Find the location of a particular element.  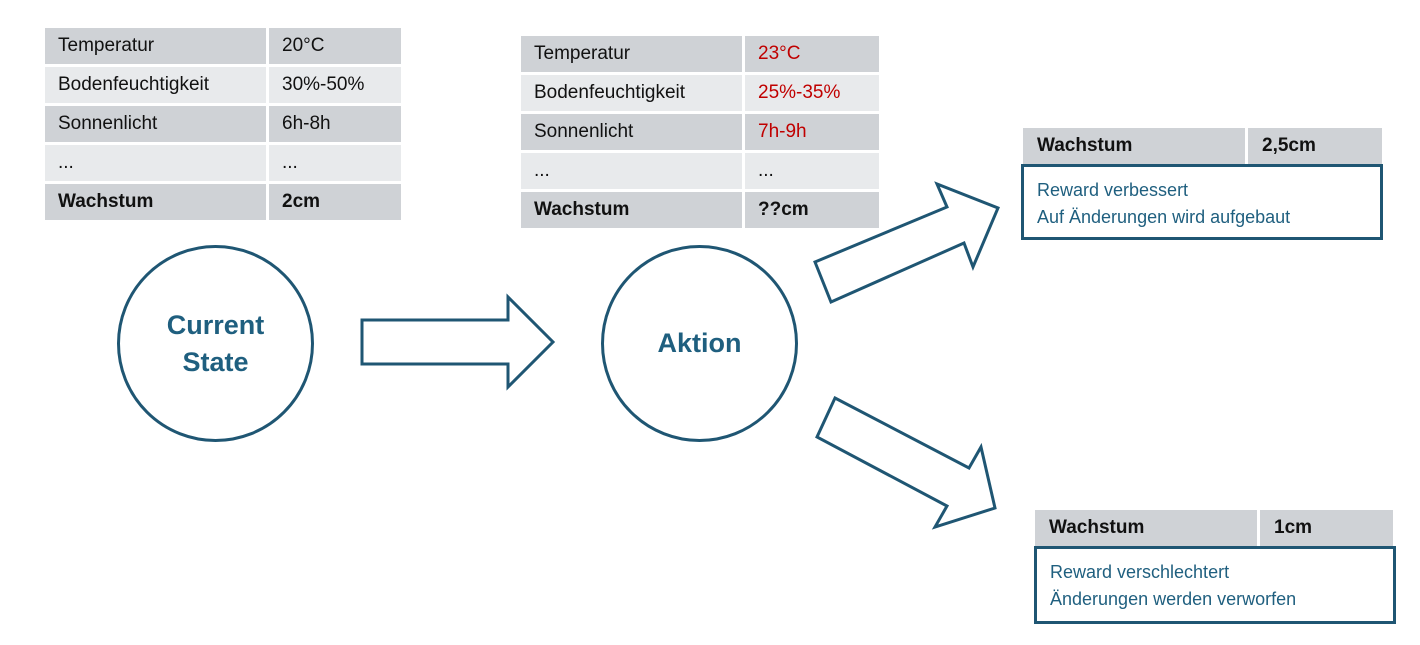

table-row: Bodenfeuchtigkeit 25%-35% is located at coordinates (700, 93).